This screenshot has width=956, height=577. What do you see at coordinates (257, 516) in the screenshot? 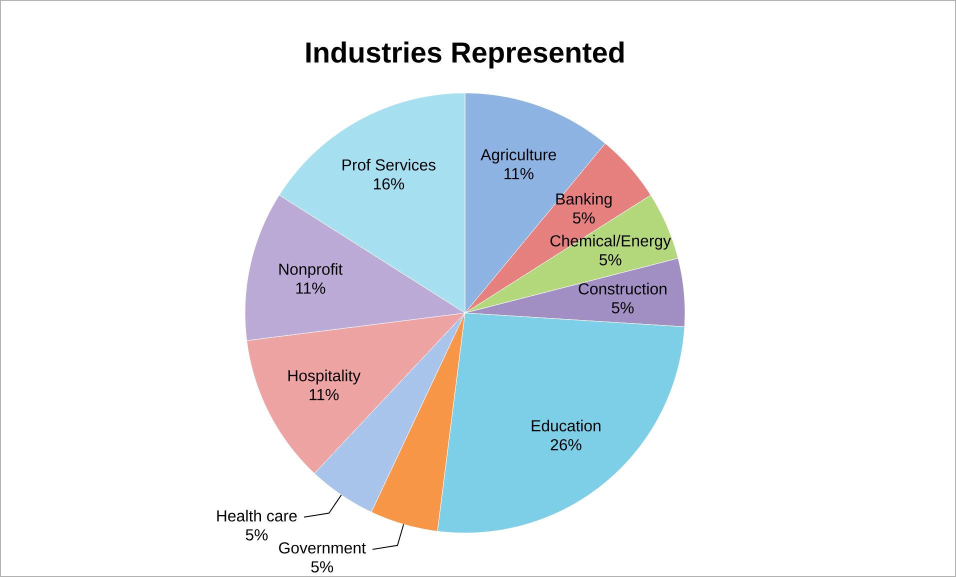
I see `slice-label: Health care` at bounding box center [257, 516].